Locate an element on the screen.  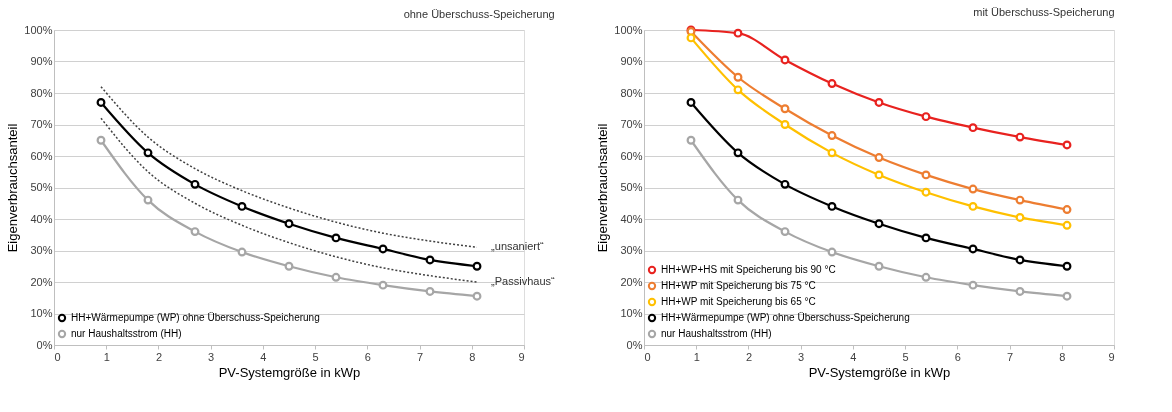
chart-title: ohne Überschuss-Speicherung is located at coordinates (479, 14).